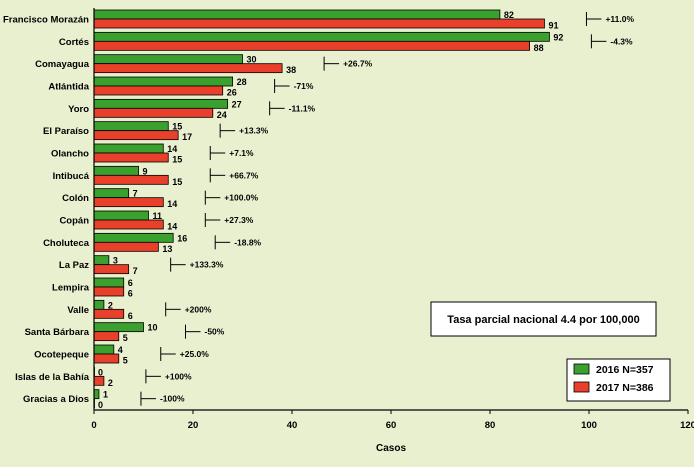 The width and height of the screenshot is (694, 467). I want to click on value-label: 28, so click(242, 82).